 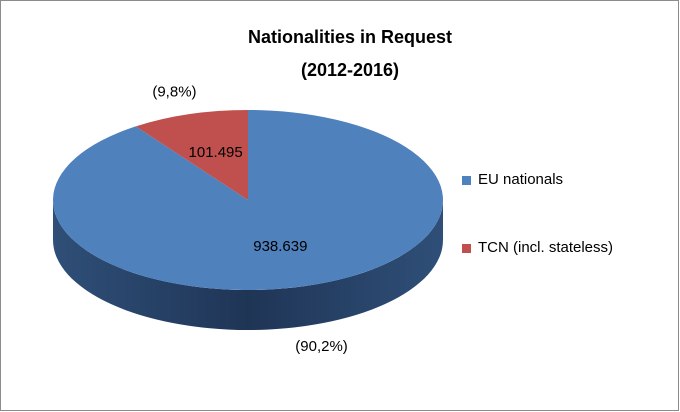 What do you see at coordinates (280, 246) in the screenshot?
I see `value-label: 938.639` at bounding box center [280, 246].